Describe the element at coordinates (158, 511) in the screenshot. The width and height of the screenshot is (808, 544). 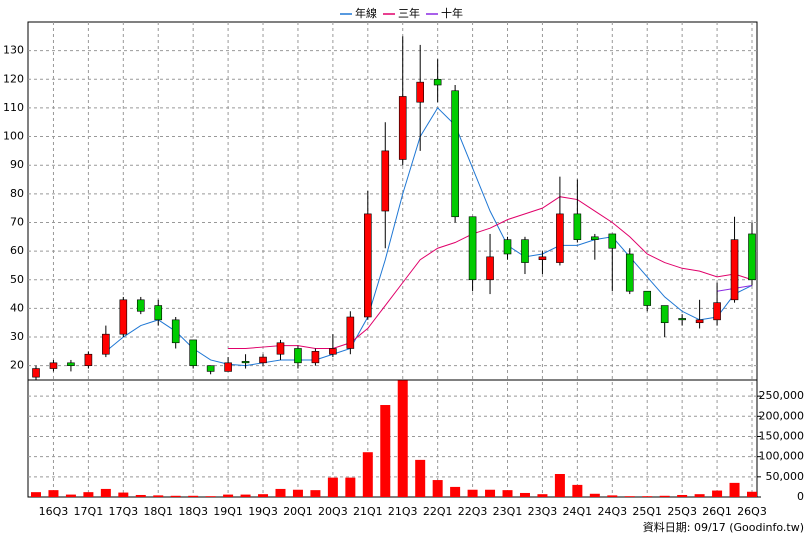
I see `x-tick-label: 18Q1` at that location.